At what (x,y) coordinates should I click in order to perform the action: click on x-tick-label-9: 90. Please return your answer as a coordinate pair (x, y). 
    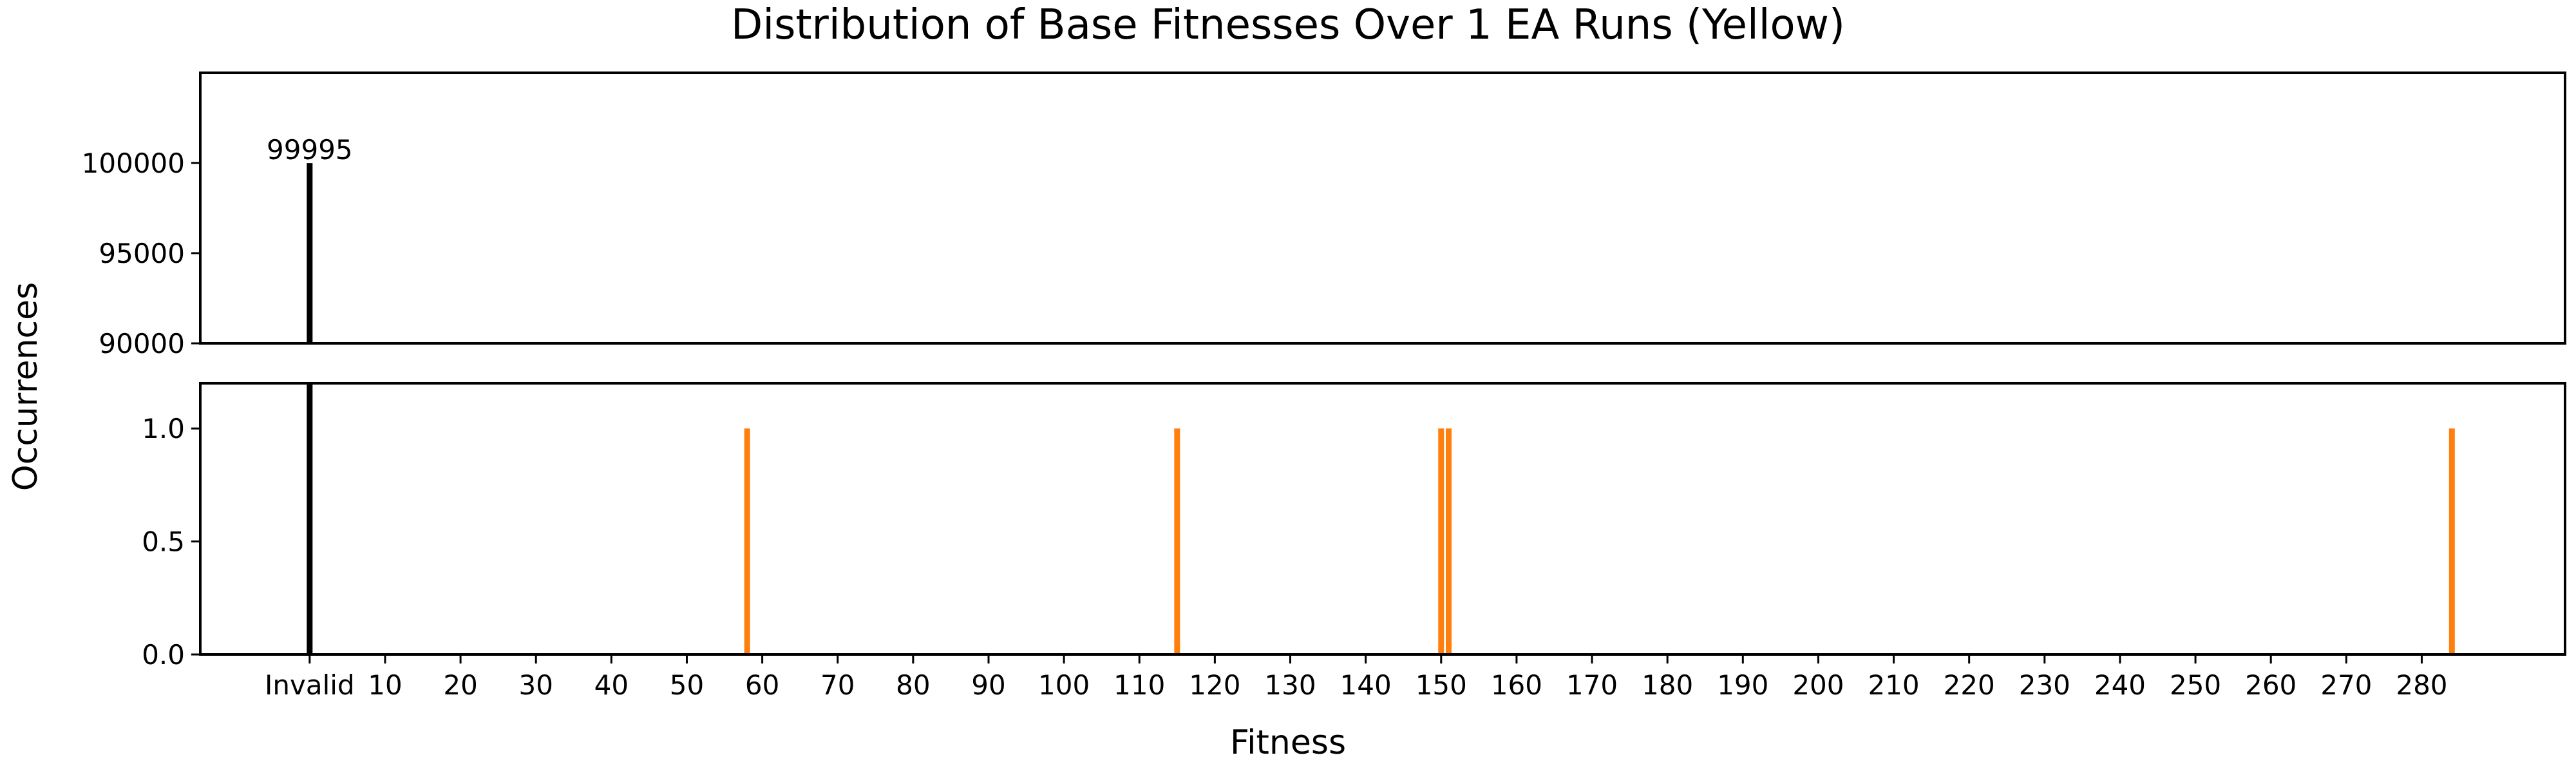
    Looking at the image, I should click on (988, 685).